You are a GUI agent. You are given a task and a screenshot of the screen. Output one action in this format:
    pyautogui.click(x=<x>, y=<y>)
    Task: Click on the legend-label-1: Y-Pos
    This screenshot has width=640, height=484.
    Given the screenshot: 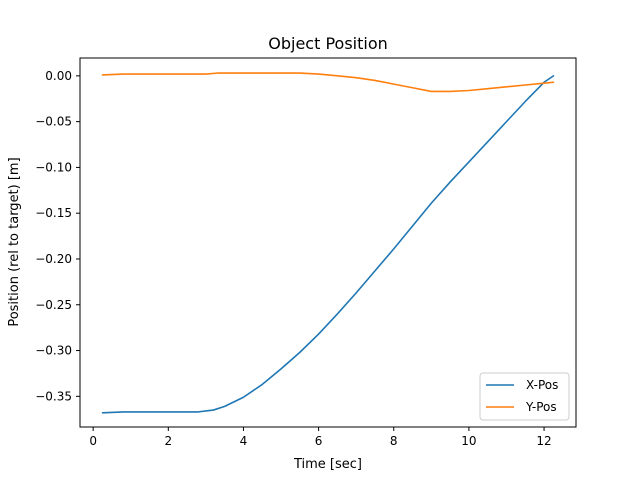 What is the action you would take?
    pyautogui.click(x=541, y=407)
    